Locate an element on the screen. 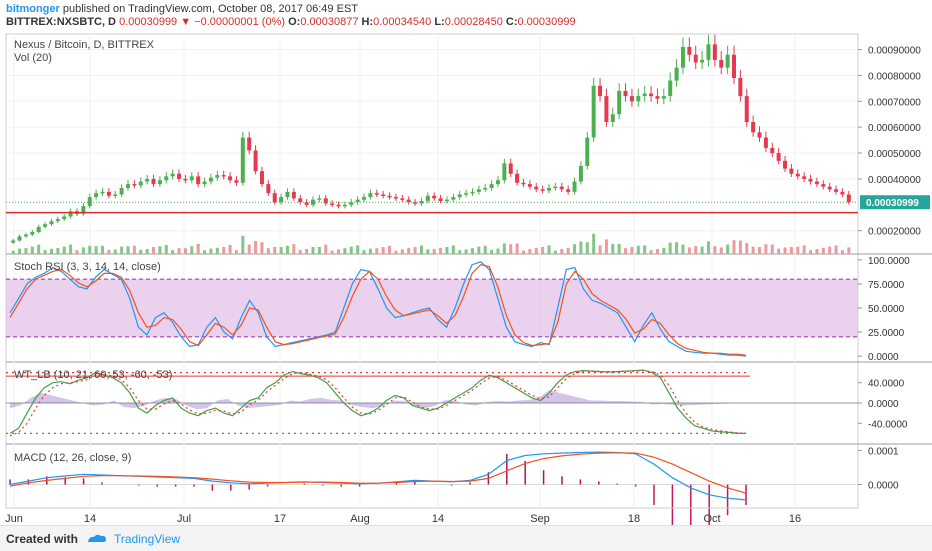  y-tick-label: 0.00050000 is located at coordinates (894, 154).